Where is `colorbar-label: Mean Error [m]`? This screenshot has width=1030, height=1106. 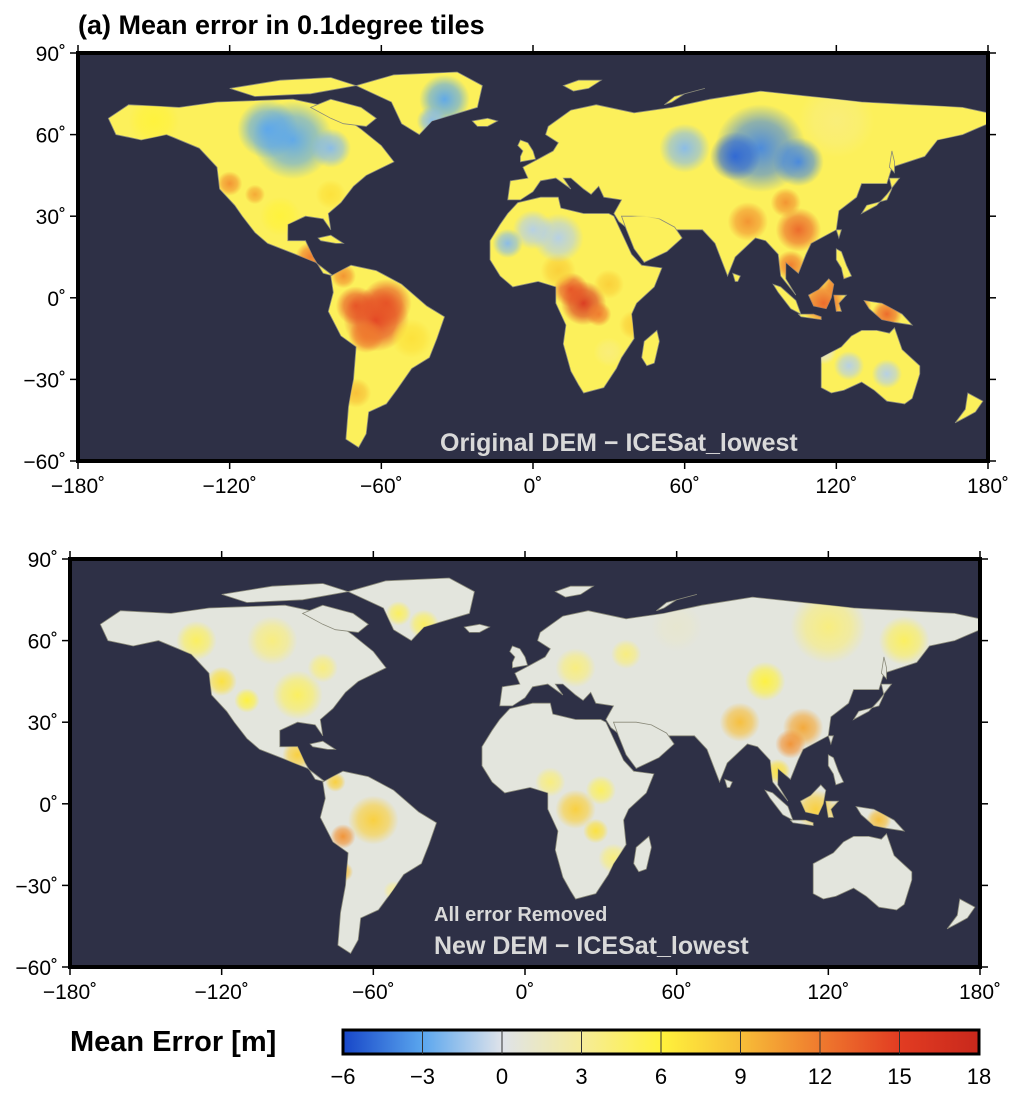 colorbar-label: Mean Error [m] is located at coordinates (173, 1042).